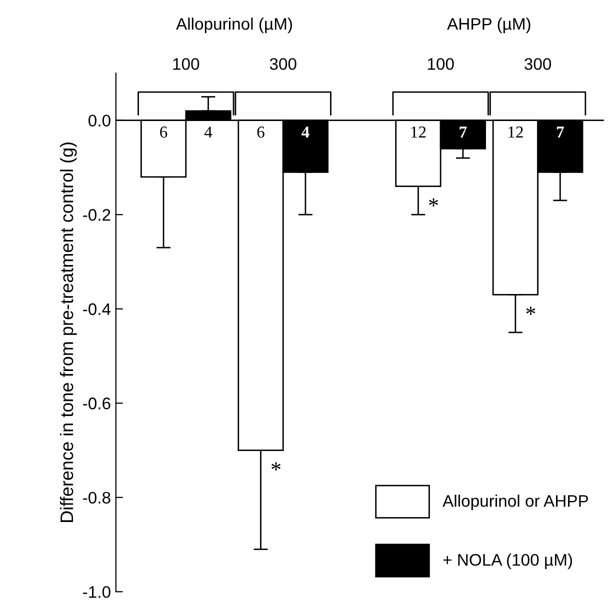 Image resolution: width=610 pixels, height=610 pixels. What do you see at coordinates (96, 592) in the screenshot?
I see `y-tick-label: -1.0` at bounding box center [96, 592].